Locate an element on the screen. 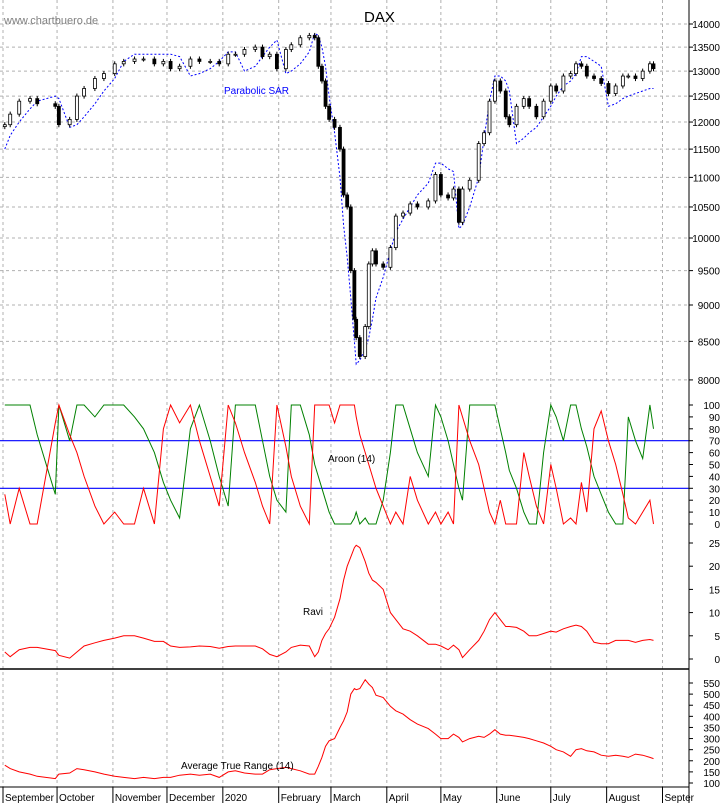 The height and width of the screenshot is (803, 723). ravi-tick-label: 25 is located at coordinates (715, 544).